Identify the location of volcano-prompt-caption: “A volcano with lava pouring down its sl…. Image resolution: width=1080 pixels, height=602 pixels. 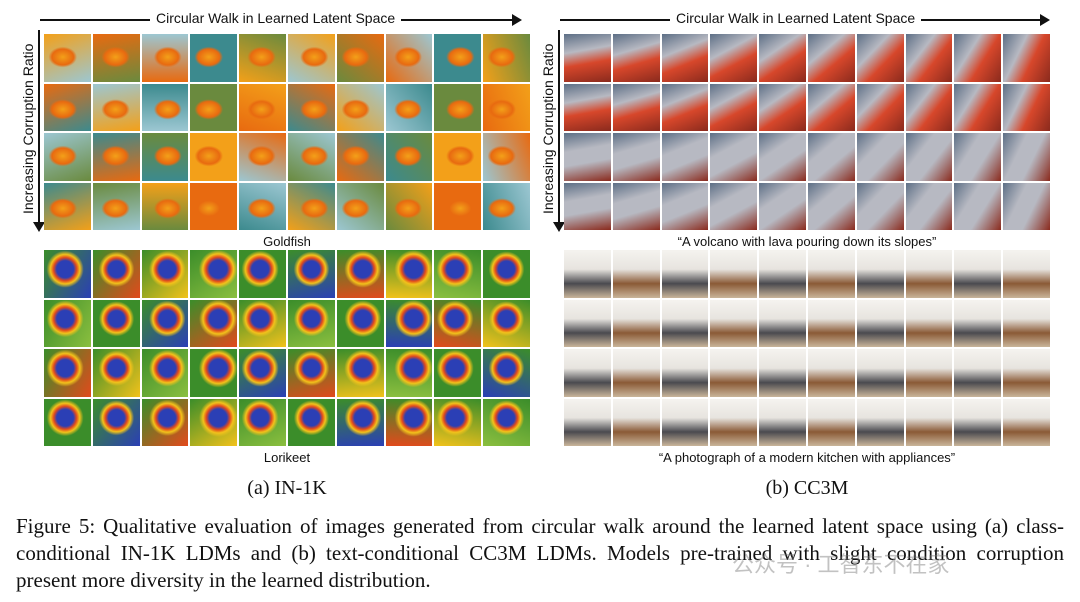
(807, 241).